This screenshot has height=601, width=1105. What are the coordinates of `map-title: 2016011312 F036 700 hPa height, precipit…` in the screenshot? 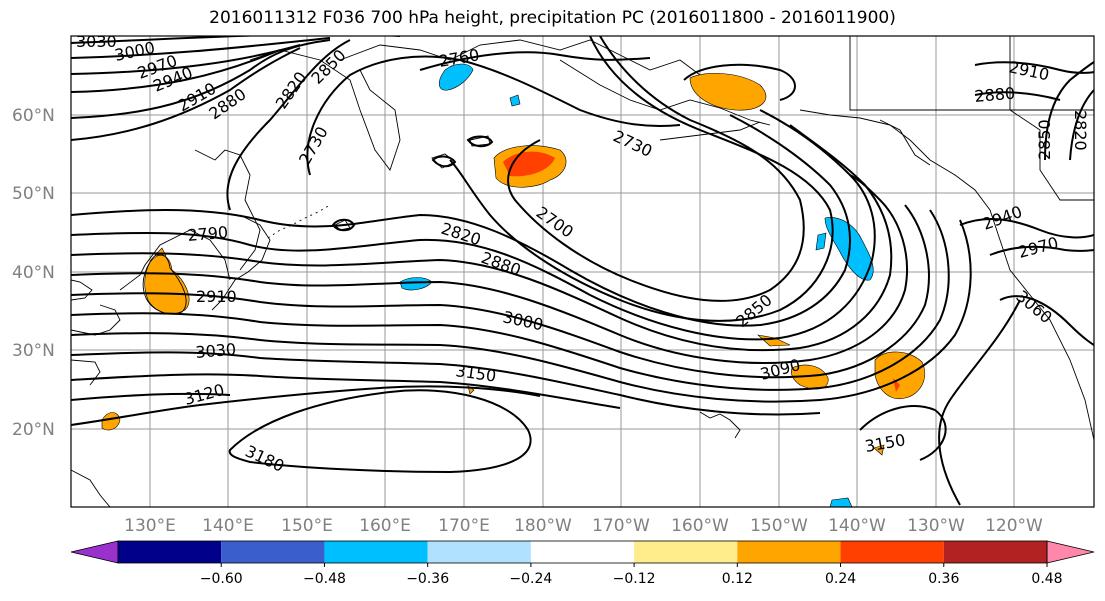 It's located at (552, 18).